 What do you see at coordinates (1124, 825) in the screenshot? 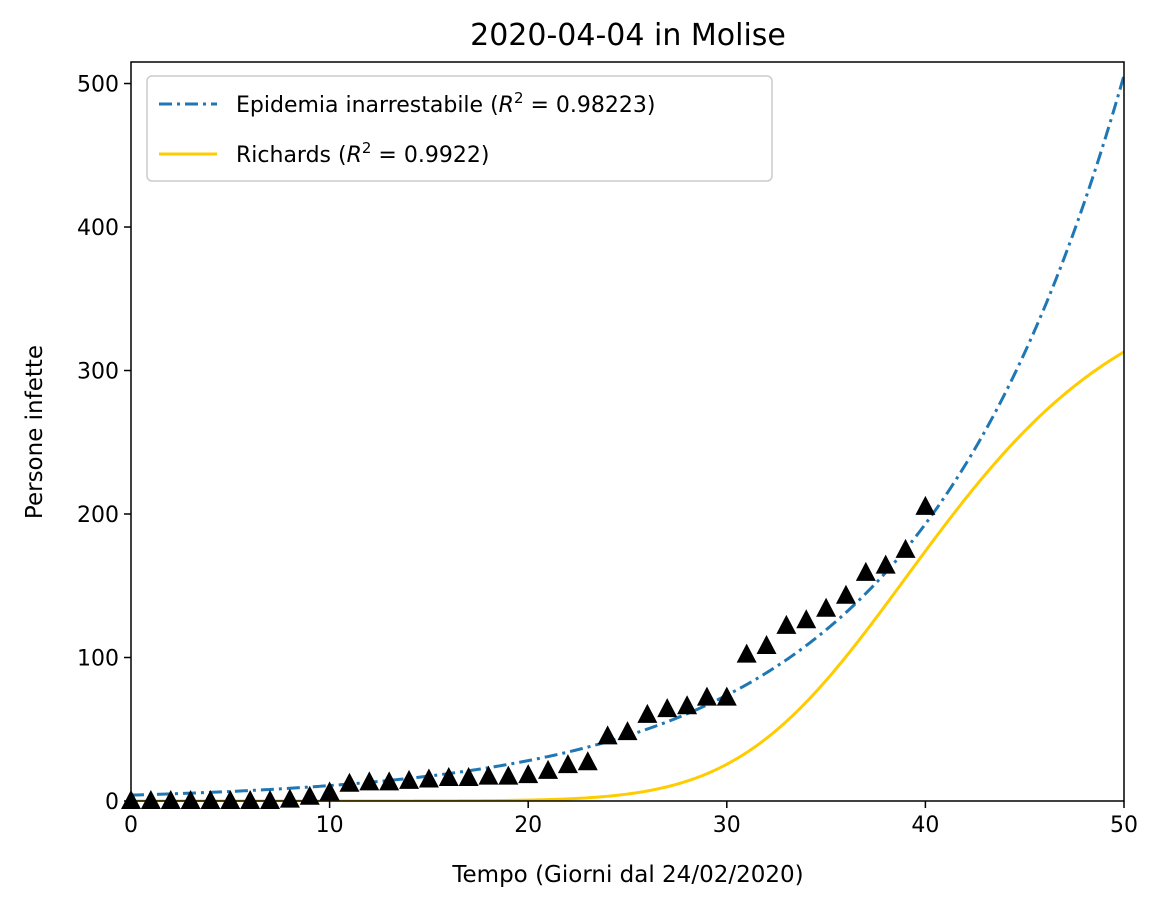
I see `x-tick-label: 50` at bounding box center [1124, 825].